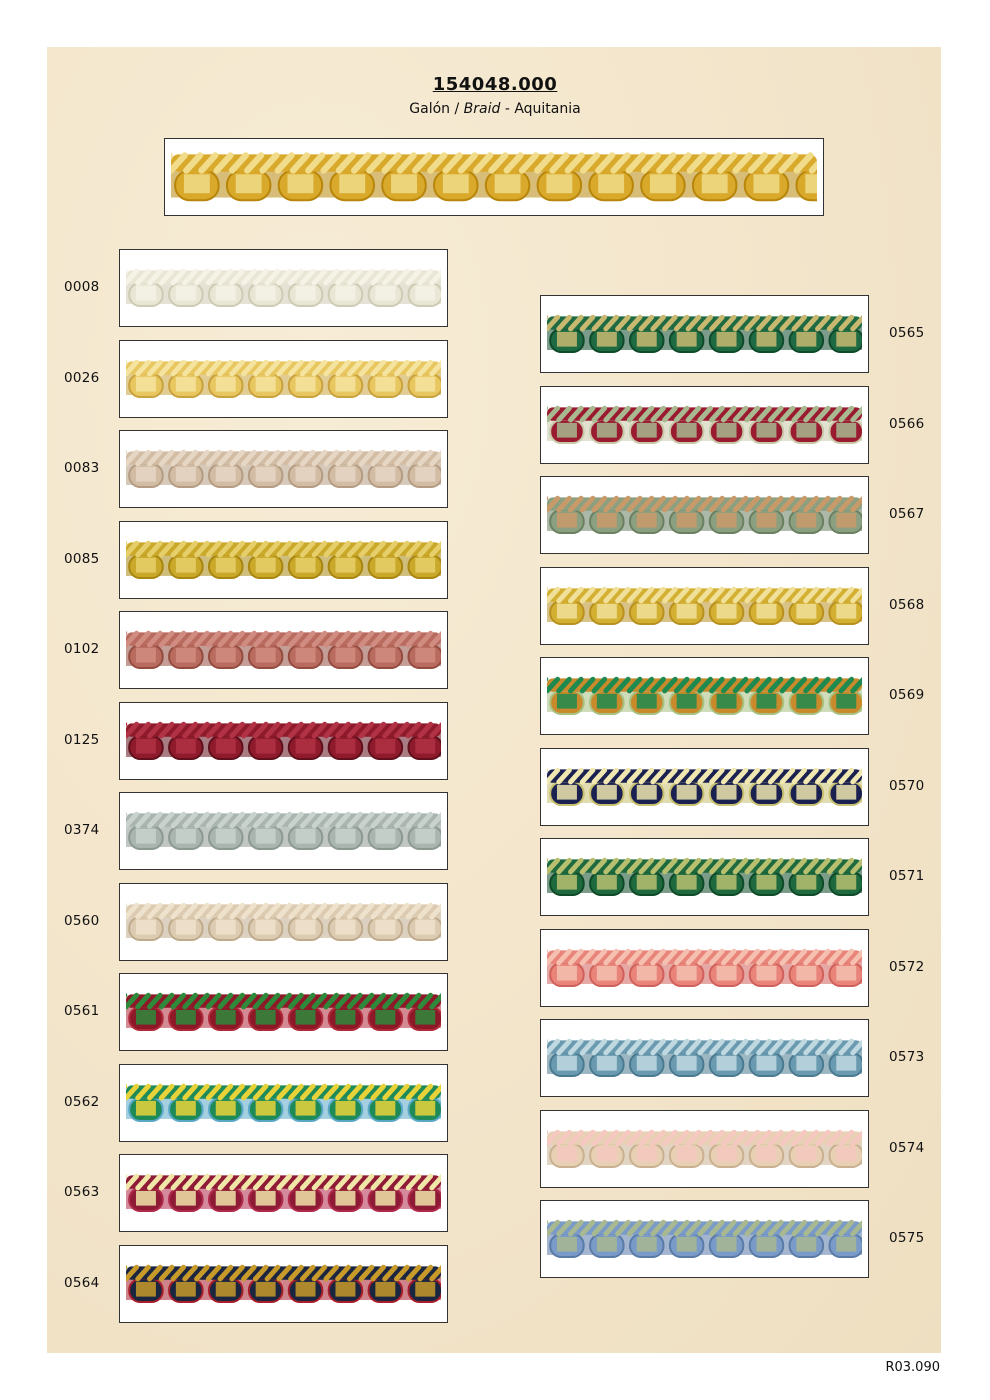 The height and width of the screenshot is (1400, 990). What do you see at coordinates (82, 920) in the screenshot?
I see `color-code-label: 0560` at bounding box center [82, 920].